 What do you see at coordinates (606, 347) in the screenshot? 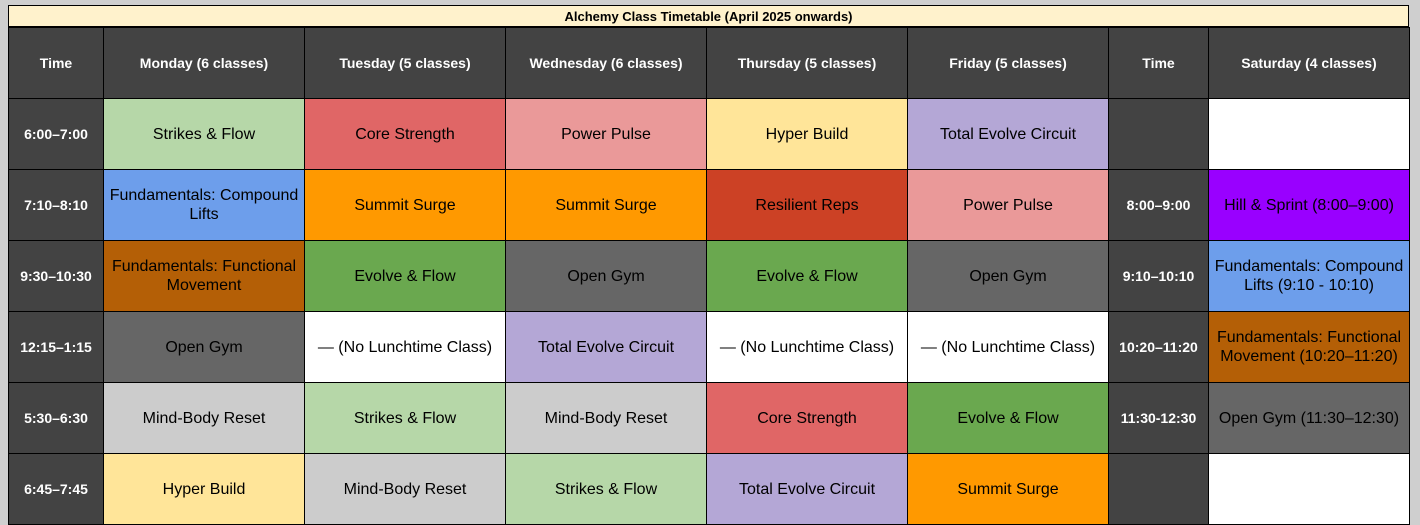
I see `class-cell-wednesday: Total Evolve Circuit` at bounding box center [606, 347].